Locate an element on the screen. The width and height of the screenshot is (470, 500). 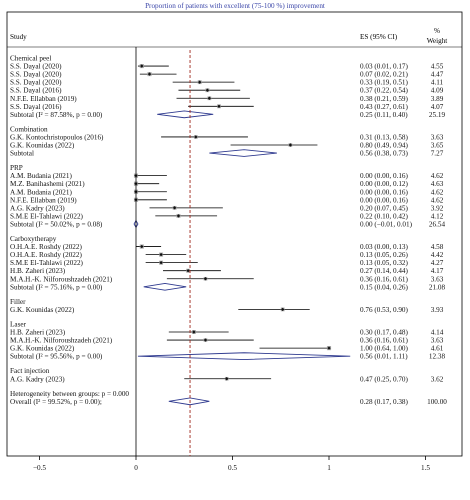
study-weight-label: 3.65 is located at coordinates (437, 146).